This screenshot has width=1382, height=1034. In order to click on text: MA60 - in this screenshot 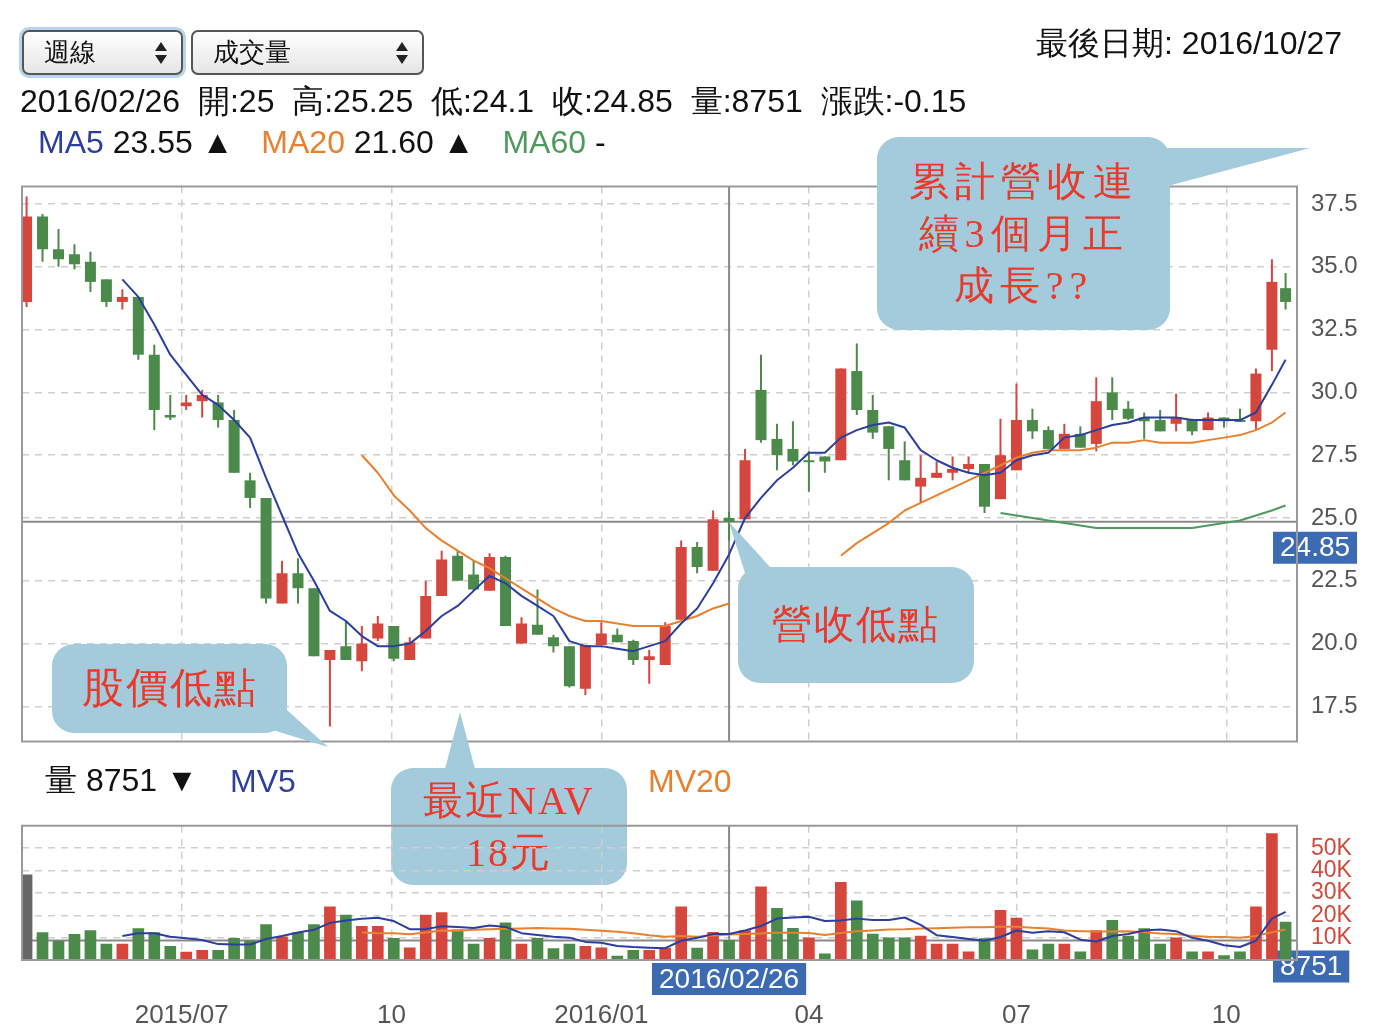, I will do `click(554, 141)`.